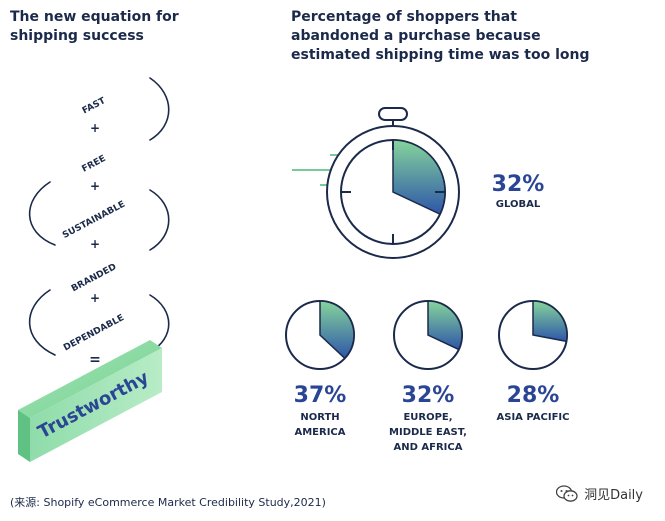 This screenshot has width=665, height=521. Describe the element at coordinates (416, 36) in the screenshot. I see `right-title-line: abandoned a purchase because` at that location.